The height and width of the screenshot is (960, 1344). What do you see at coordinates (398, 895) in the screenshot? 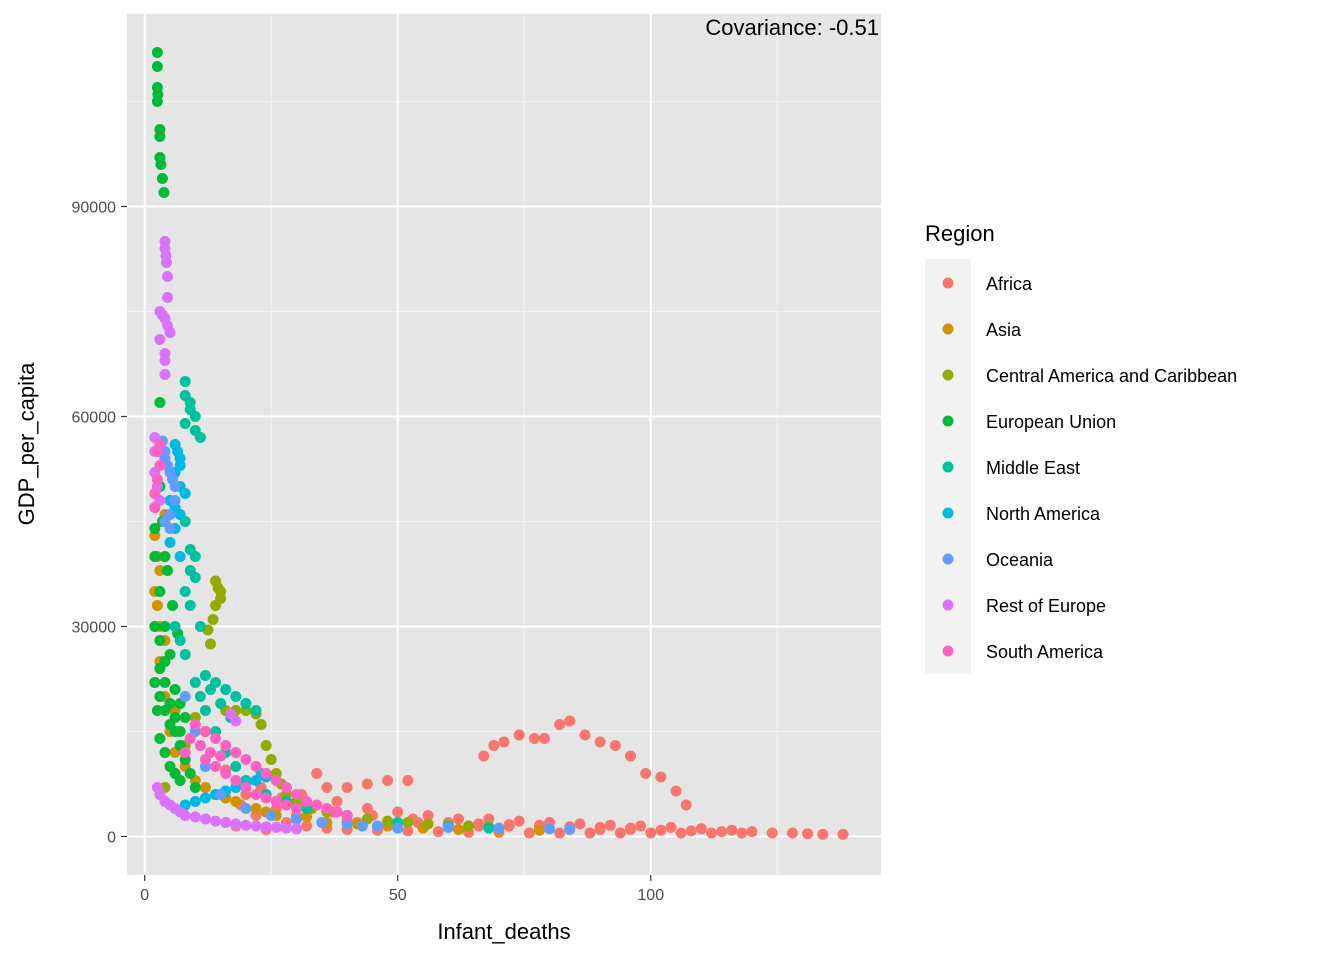
I see `x-tick-label: 50` at bounding box center [398, 895].